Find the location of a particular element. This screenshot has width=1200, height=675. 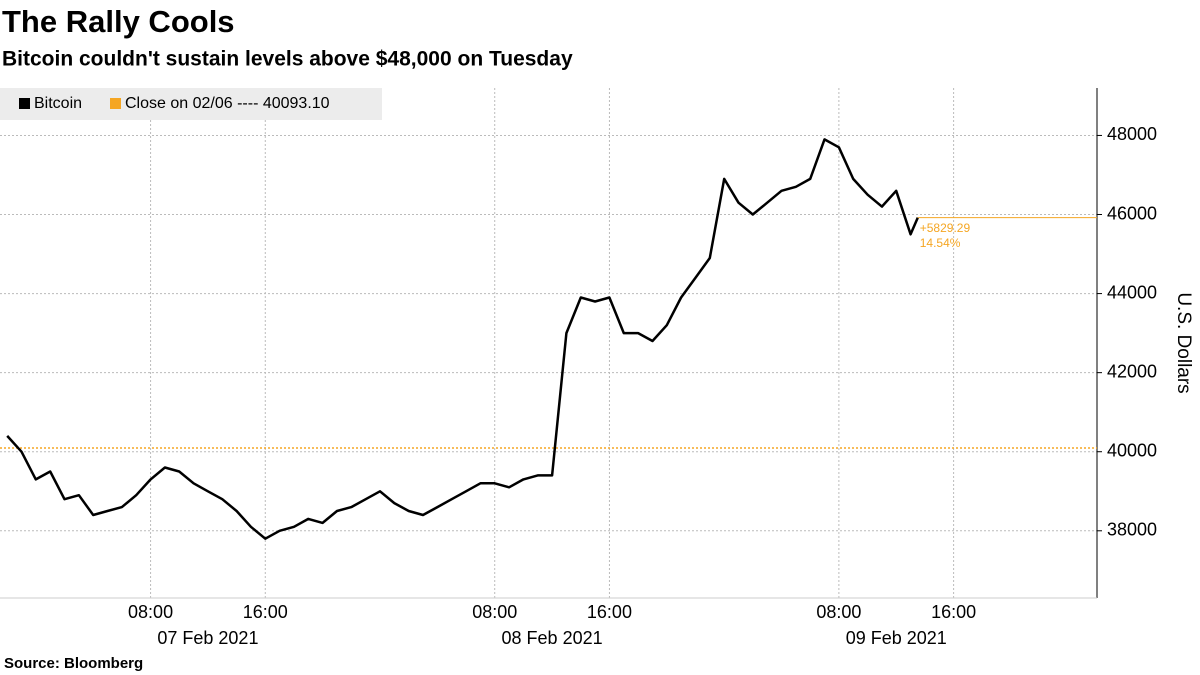

y-tick-label: 46000 is located at coordinates (1132, 213).